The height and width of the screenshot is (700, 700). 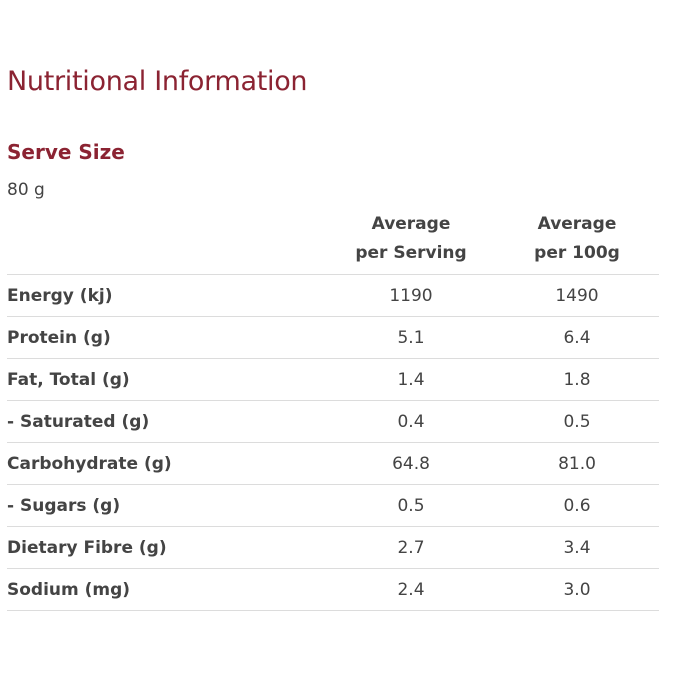 What do you see at coordinates (157, 81) in the screenshot?
I see `page-title: Nutritional Information` at bounding box center [157, 81].